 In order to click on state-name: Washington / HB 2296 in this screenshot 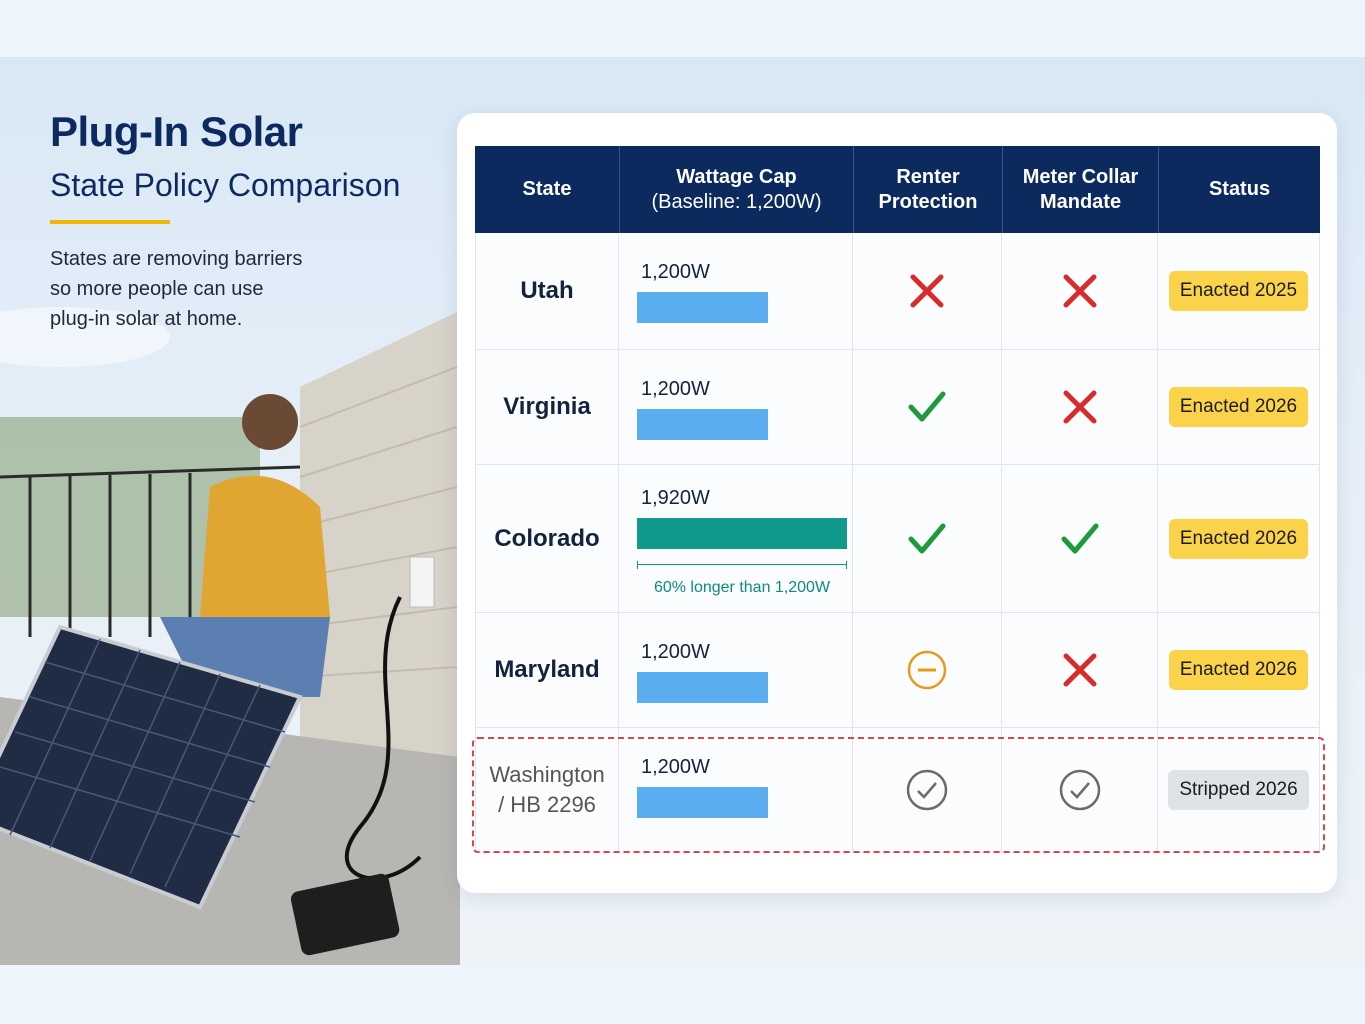, I will do `click(547, 789)`.